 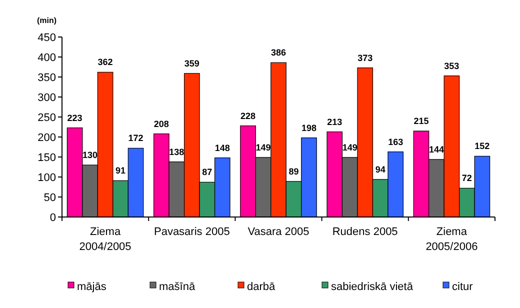 I want to click on data-label: 359, so click(x=192, y=63).